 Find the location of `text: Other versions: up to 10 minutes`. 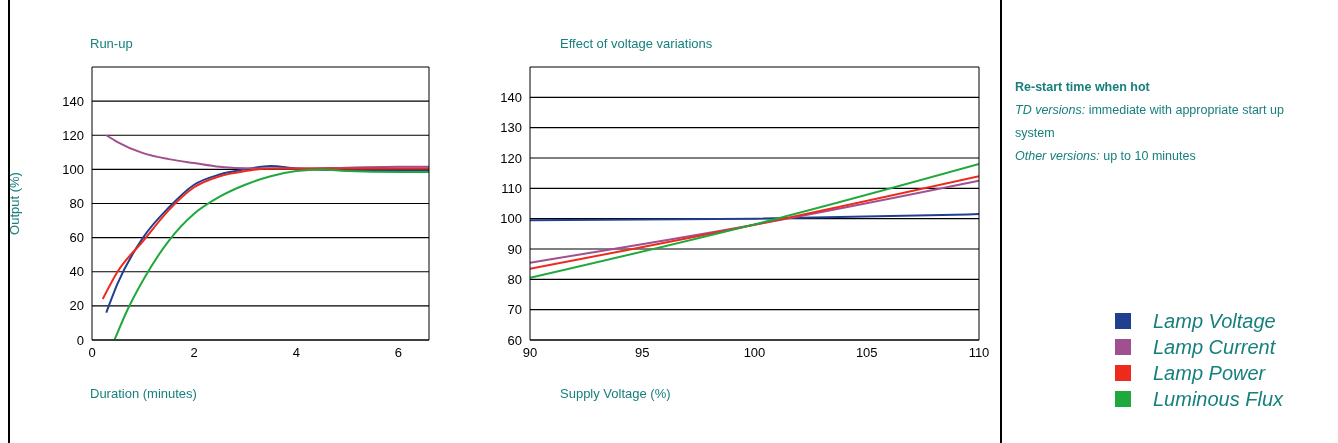

text: Other versions: up to 10 minutes is located at coordinates (1106, 156).